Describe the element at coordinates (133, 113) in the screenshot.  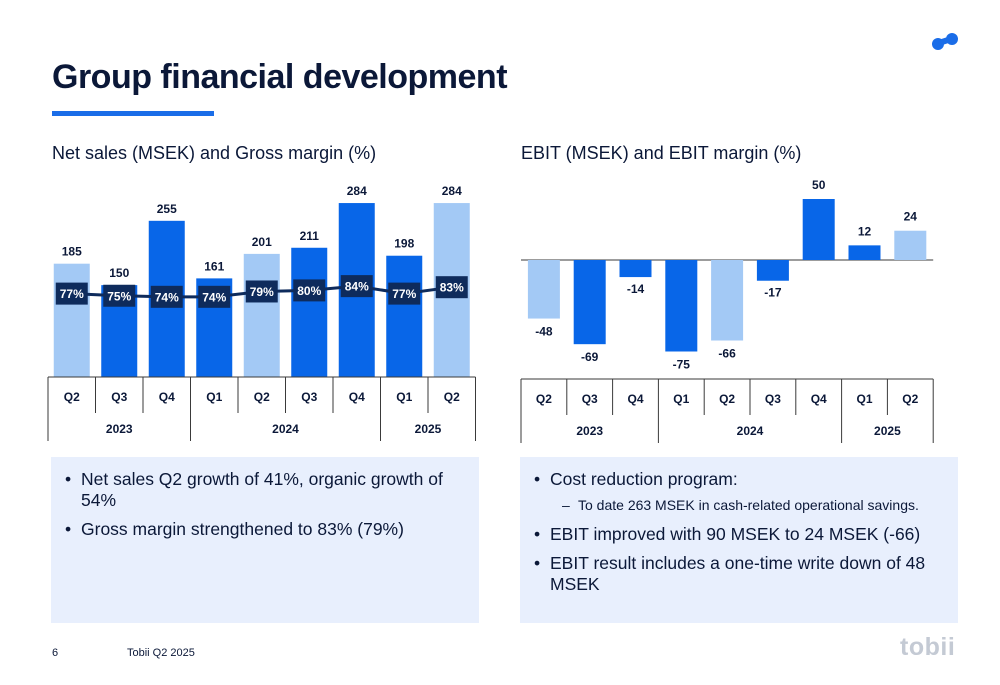
I see `title-underline` at that location.